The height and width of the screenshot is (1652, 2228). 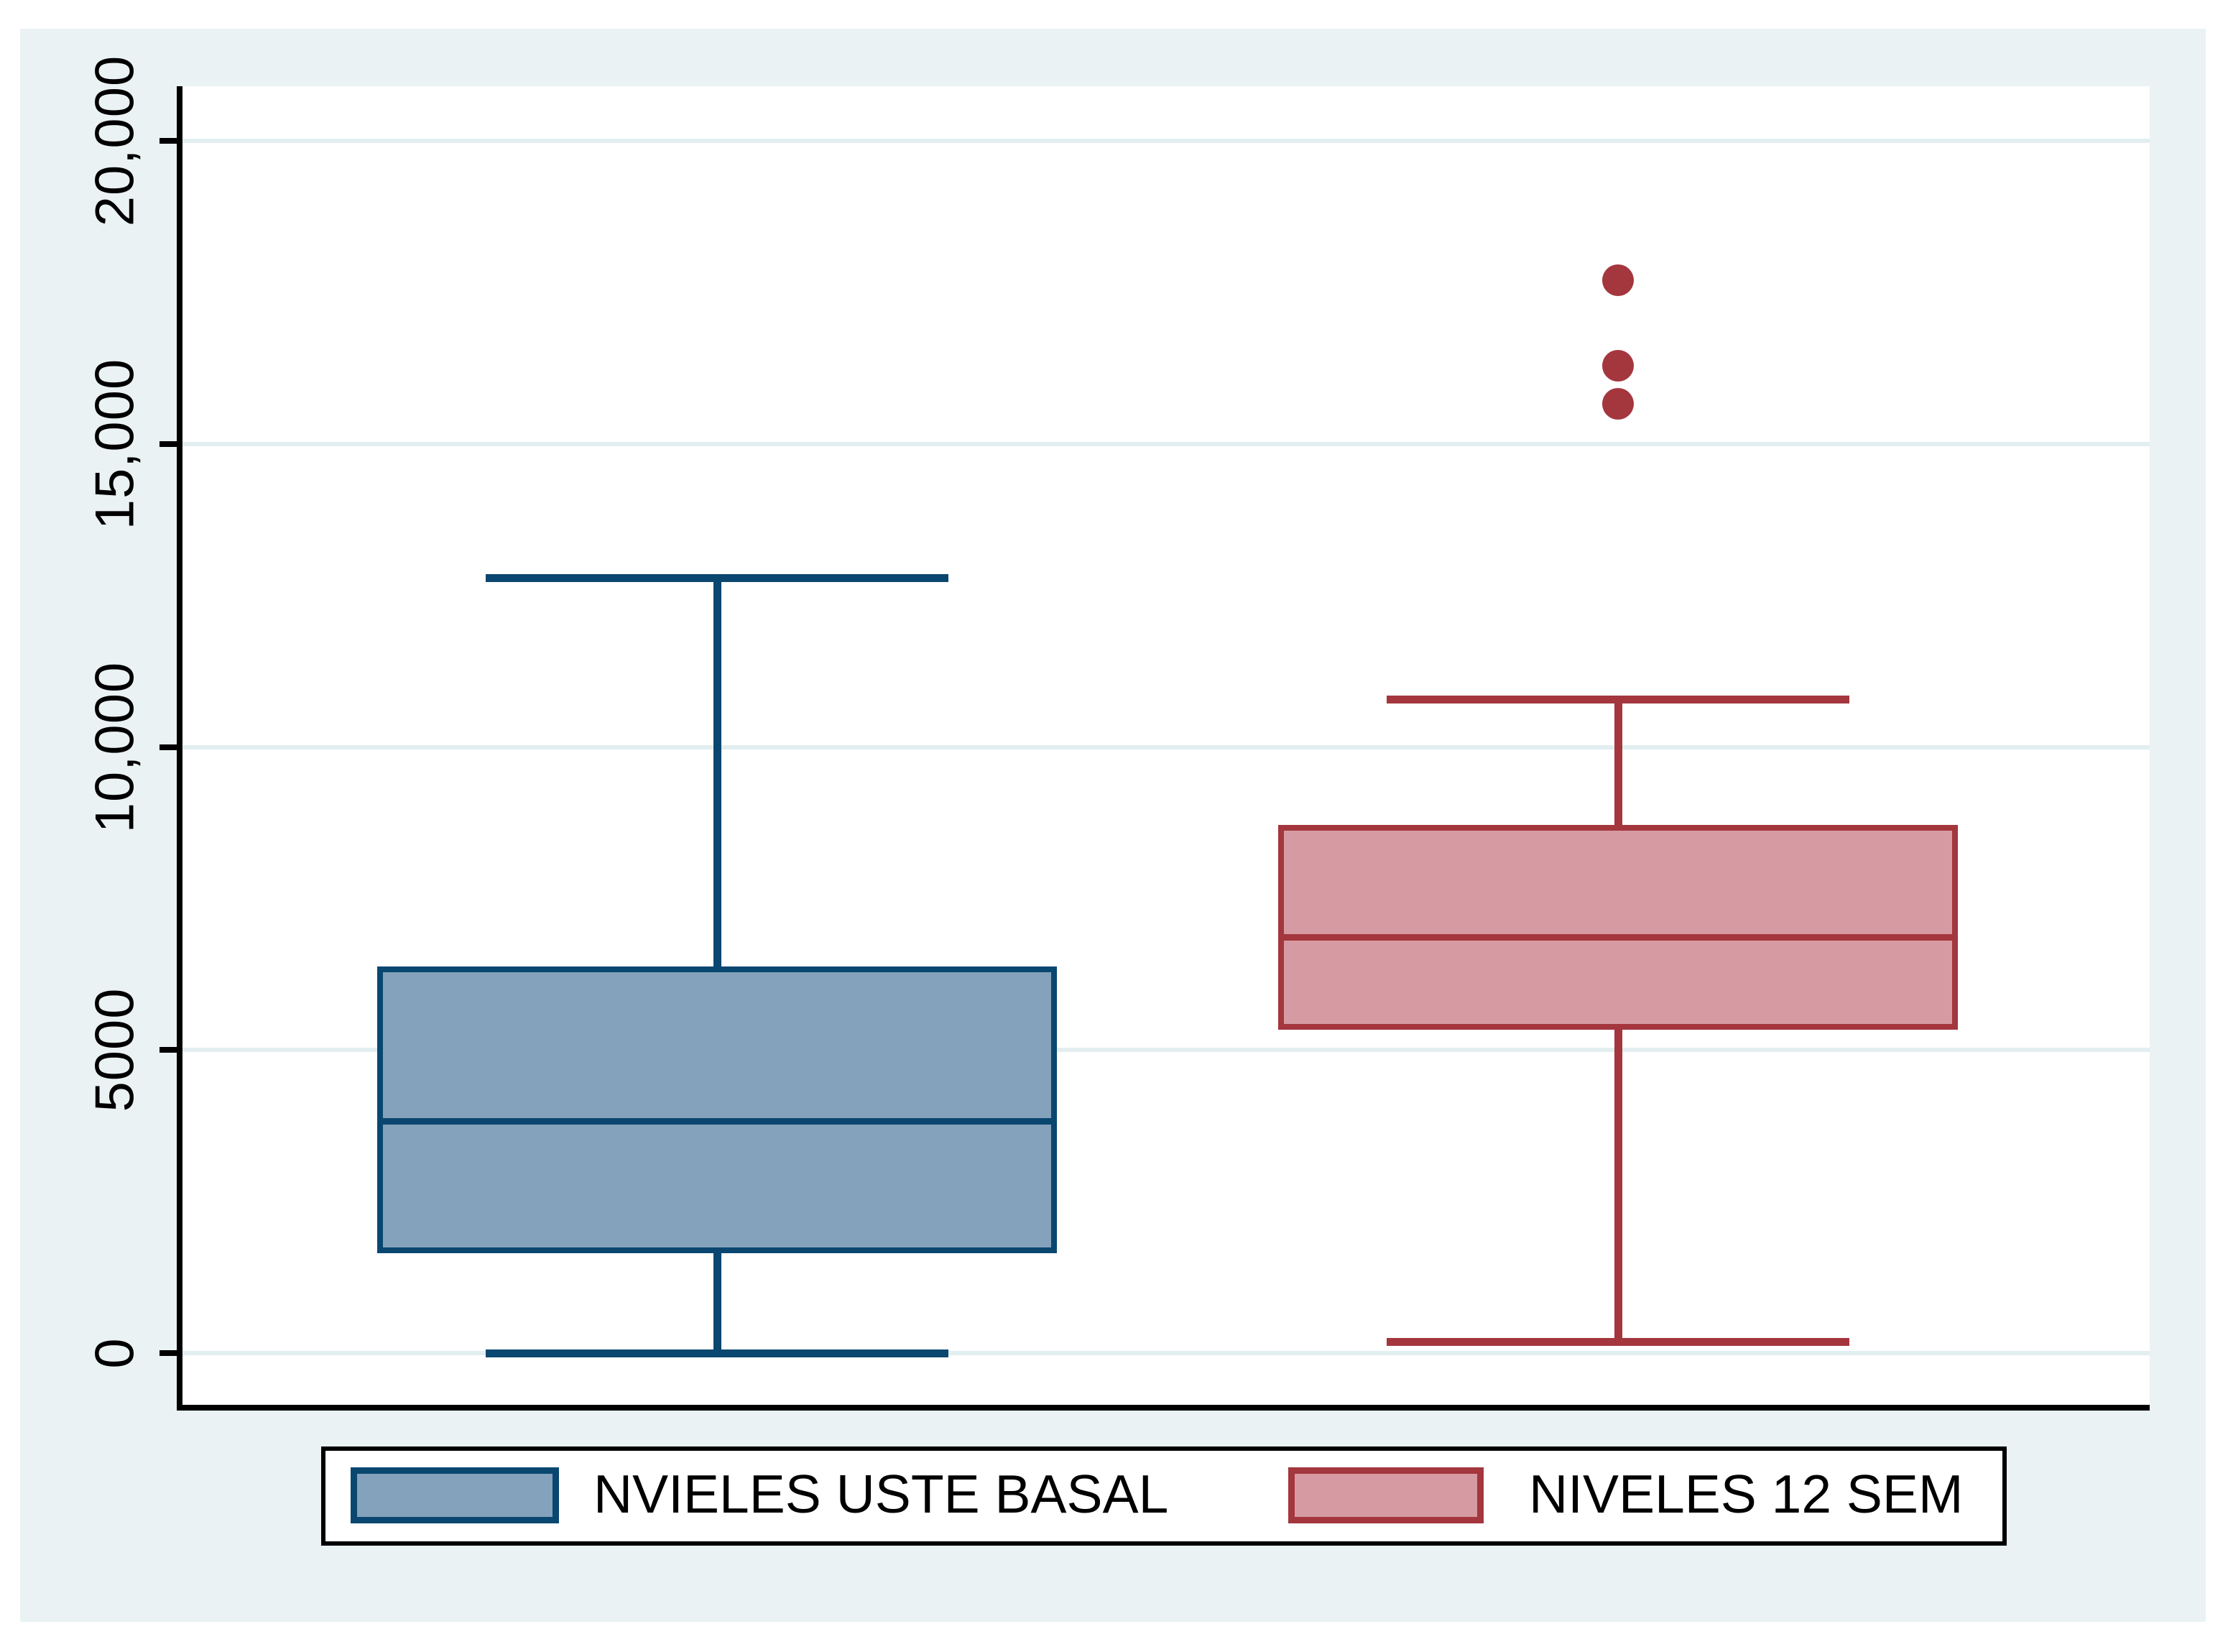 What do you see at coordinates (115, 1353) in the screenshot?
I see `y-tick-label: 0` at bounding box center [115, 1353].